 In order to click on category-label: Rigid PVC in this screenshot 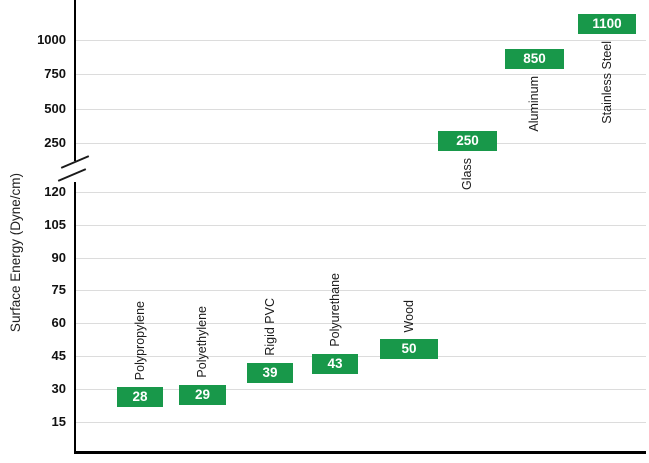, I will do `click(270, 327)`.